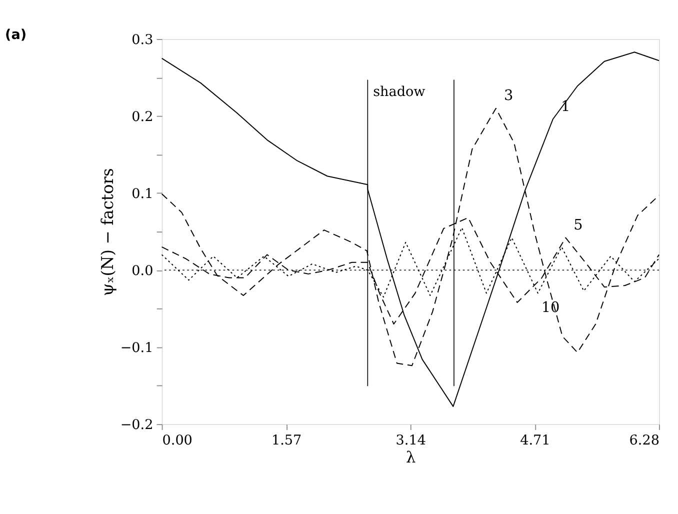 This screenshot has height=514, width=678. I want to click on y-tick-label: −0.2, so click(137, 425).